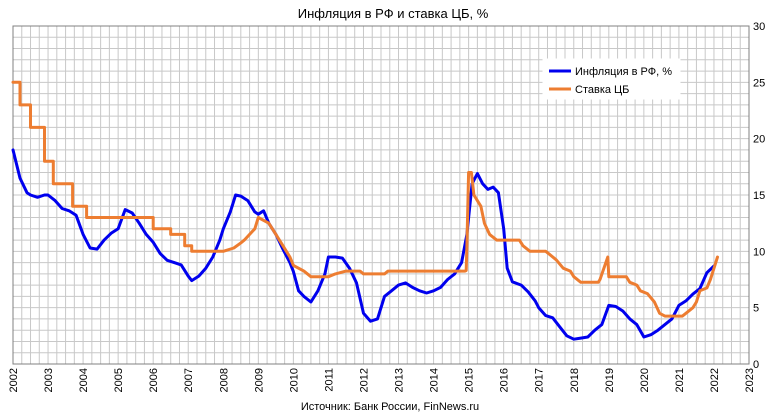  I want to click on y-tick-label: 20, so click(759, 140).